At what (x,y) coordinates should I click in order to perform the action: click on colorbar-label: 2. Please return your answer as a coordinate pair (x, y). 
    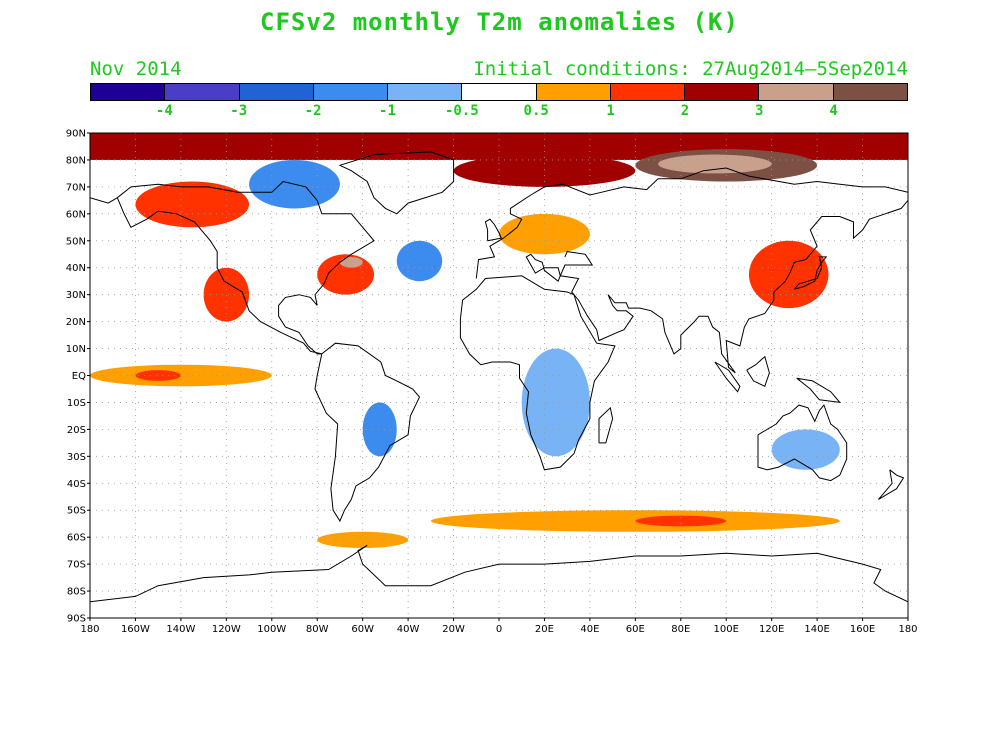
    Looking at the image, I should click on (685, 111).